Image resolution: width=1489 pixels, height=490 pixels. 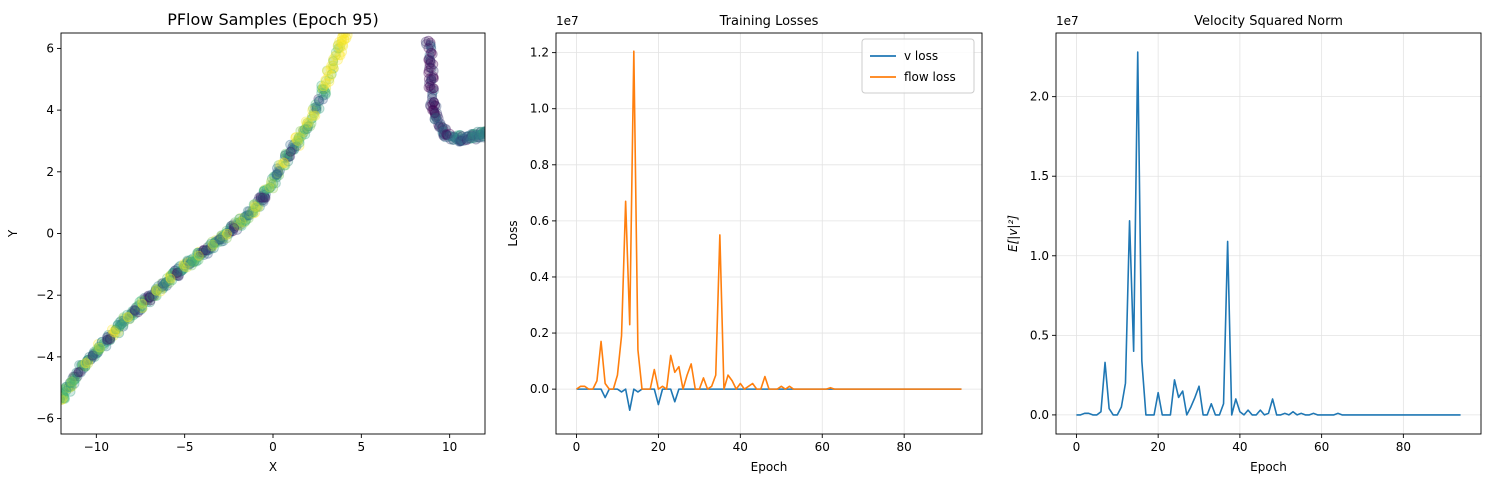 What do you see at coordinates (1239, 447) in the screenshot?
I see `x-tick-label: 40` at bounding box center [1239, 447].